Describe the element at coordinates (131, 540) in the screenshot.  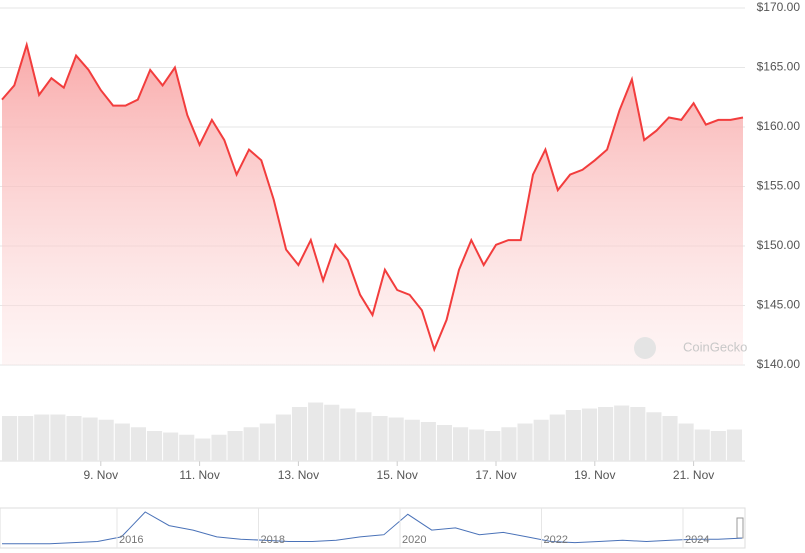
I see `navigator-label: 2016` at that location.